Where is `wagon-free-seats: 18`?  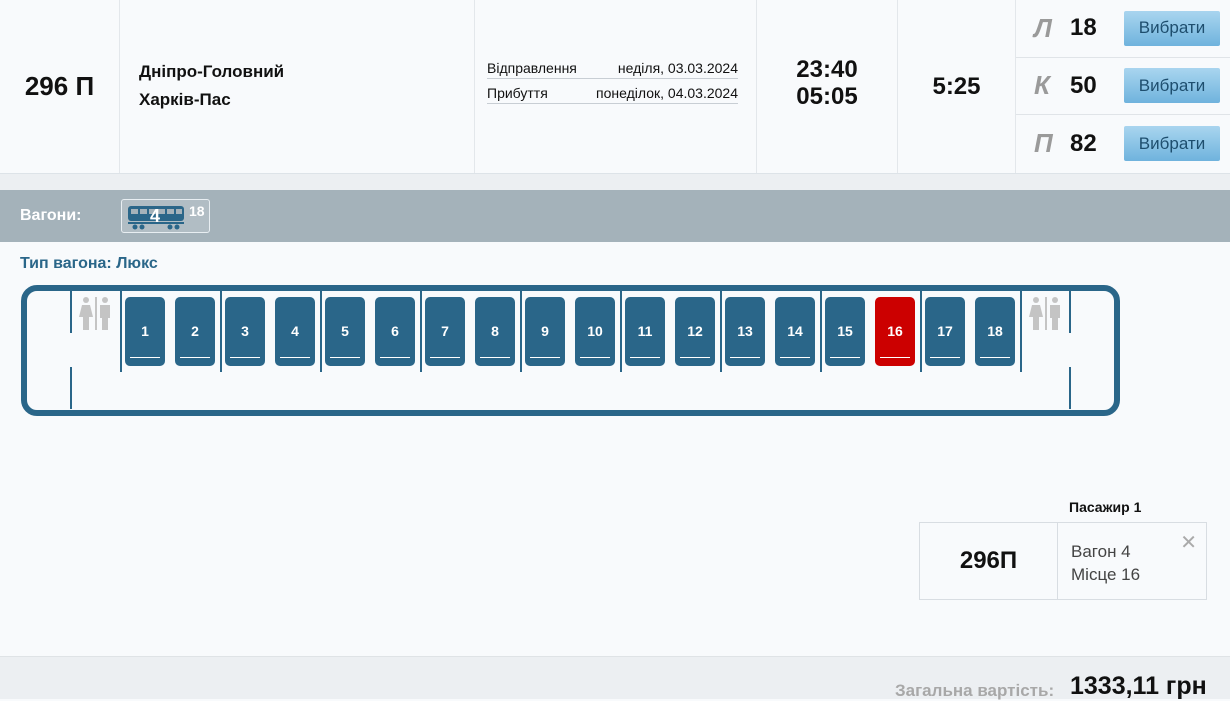
wagon-free-seats: 18 is located at coordinates (197, 211).